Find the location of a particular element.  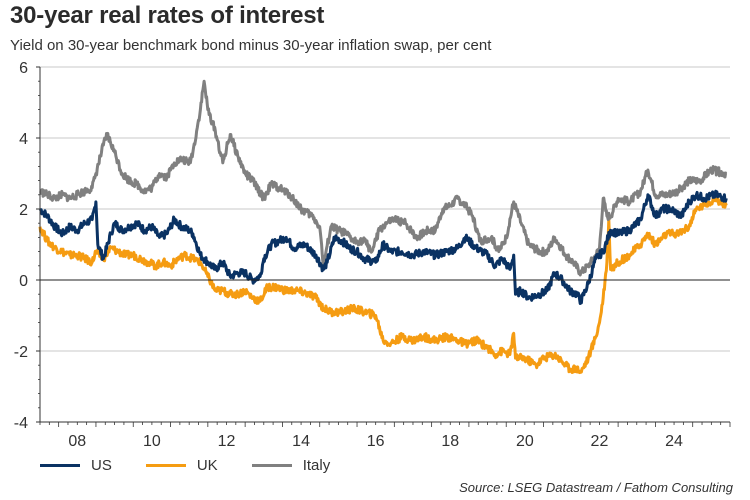

chart-title: 30-year real rates of interest is located at coordinates (167, 15).